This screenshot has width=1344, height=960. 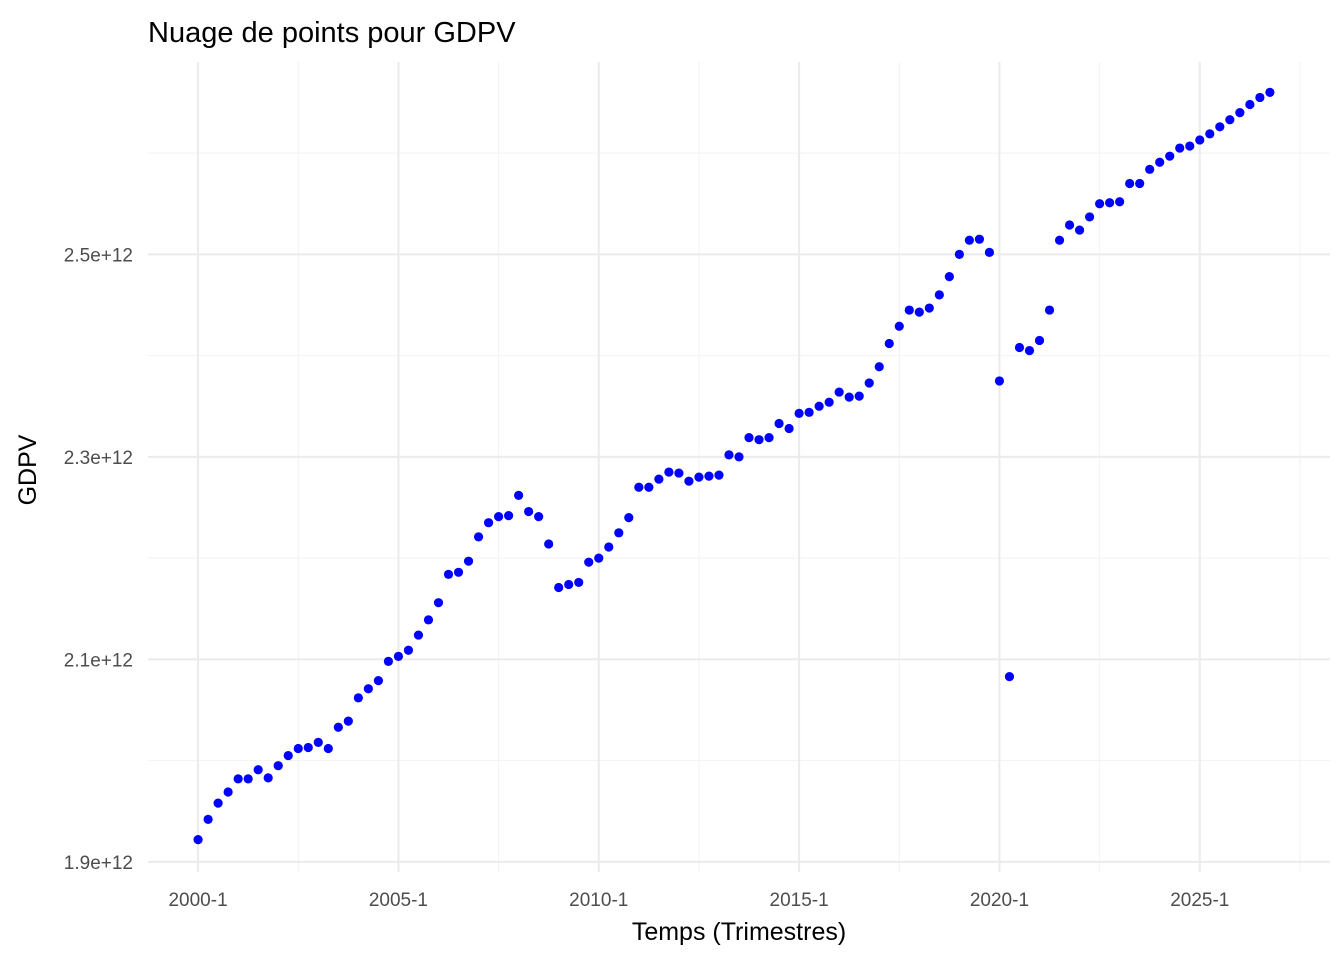 What do you see at coordinates (999, 900) in the screenshot?
I see `x-tick-label-4: 2020-1` at bounding box center [999, 900].